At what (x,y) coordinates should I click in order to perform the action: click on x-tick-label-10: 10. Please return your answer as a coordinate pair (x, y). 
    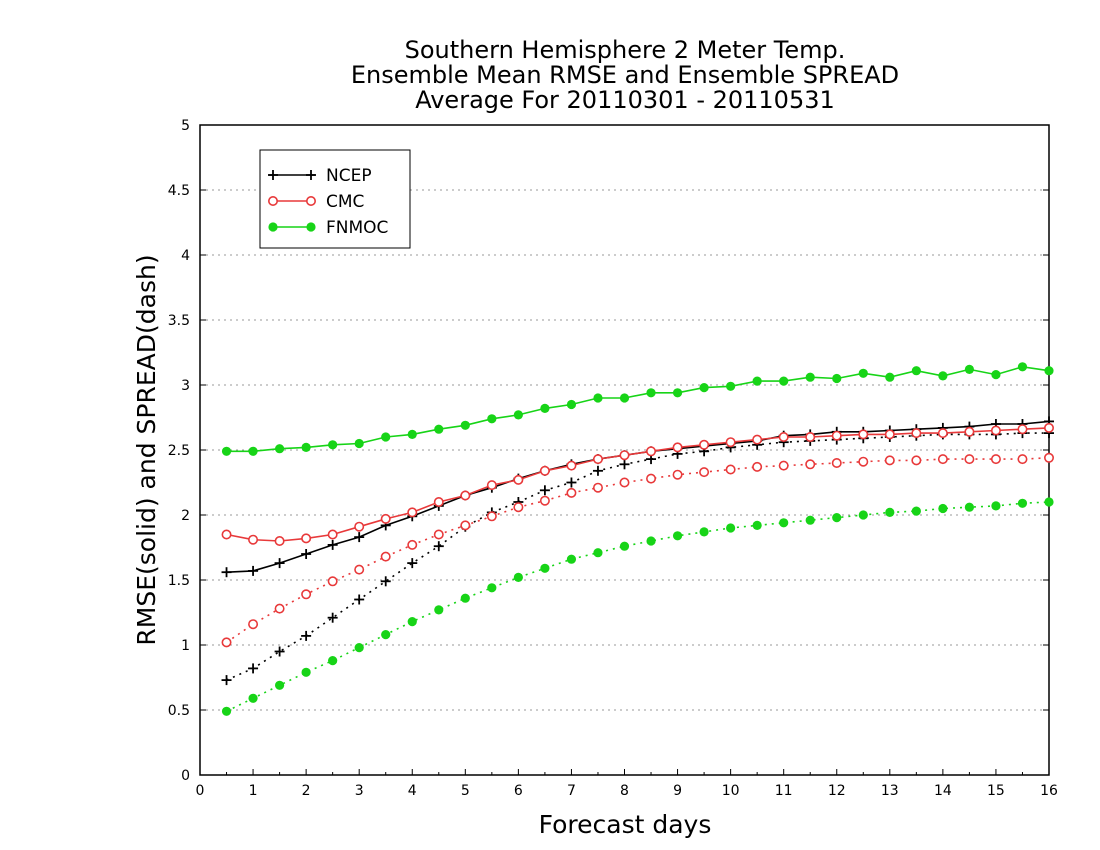
    Looking at the image, I should click on (731, 791).